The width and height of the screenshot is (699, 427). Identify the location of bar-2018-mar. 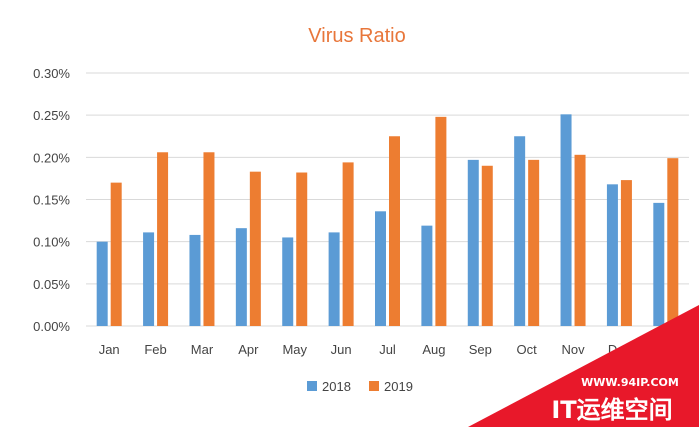
(195, 280).